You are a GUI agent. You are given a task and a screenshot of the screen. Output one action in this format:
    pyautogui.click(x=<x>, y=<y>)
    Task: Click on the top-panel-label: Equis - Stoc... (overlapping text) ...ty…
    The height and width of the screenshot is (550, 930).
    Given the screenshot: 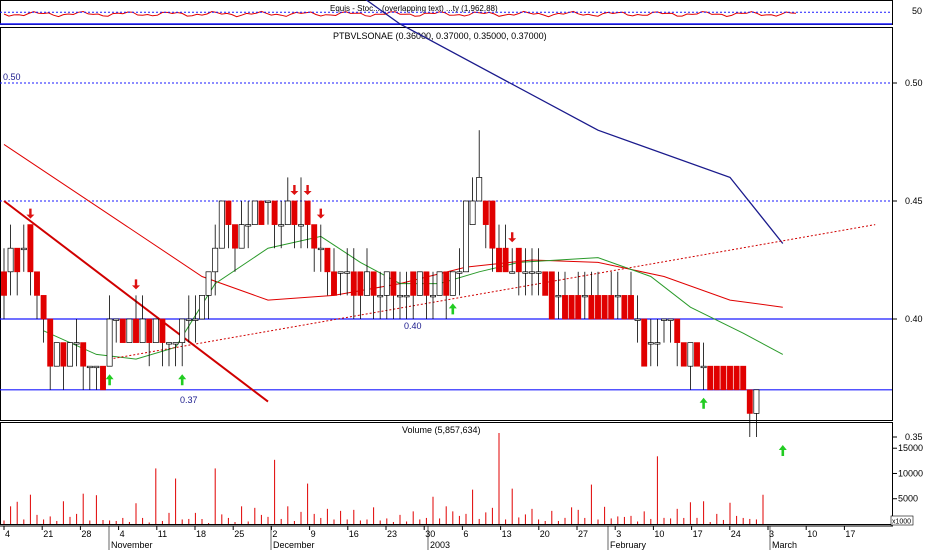 What is the action you would take?
    pyautogui.click(x=414, y=8)
    